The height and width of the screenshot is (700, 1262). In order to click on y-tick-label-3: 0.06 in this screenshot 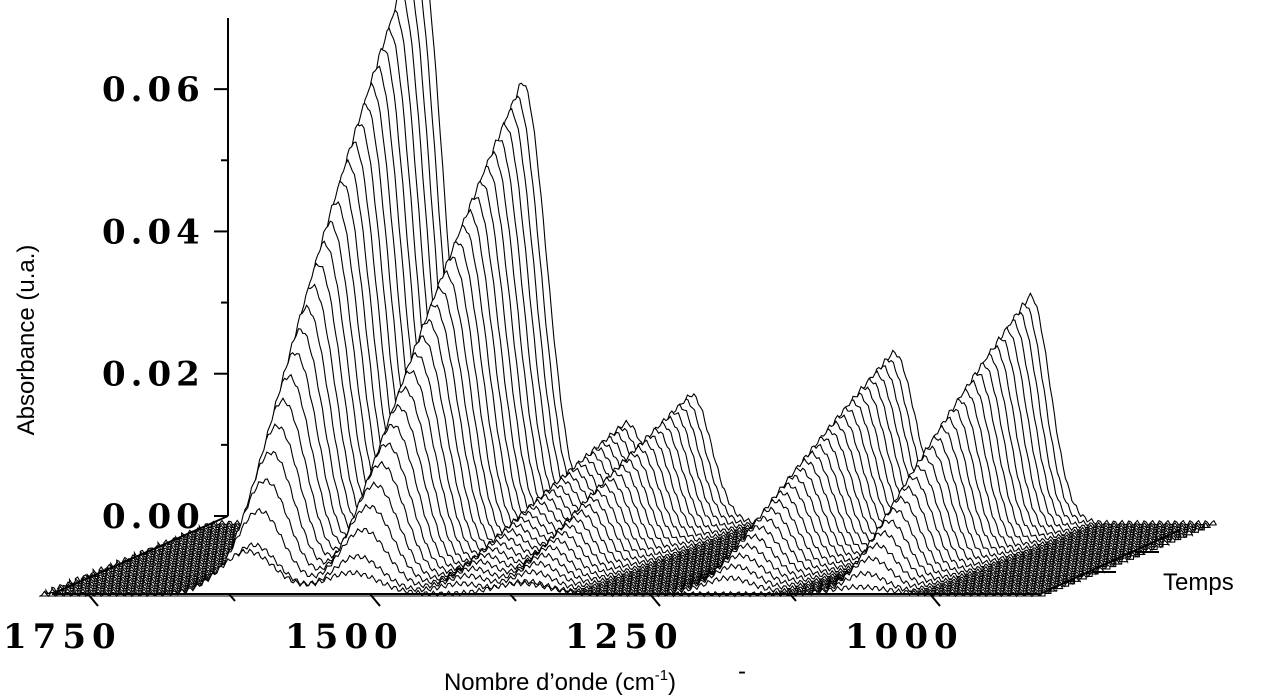, I will do `click(153, 90)`.